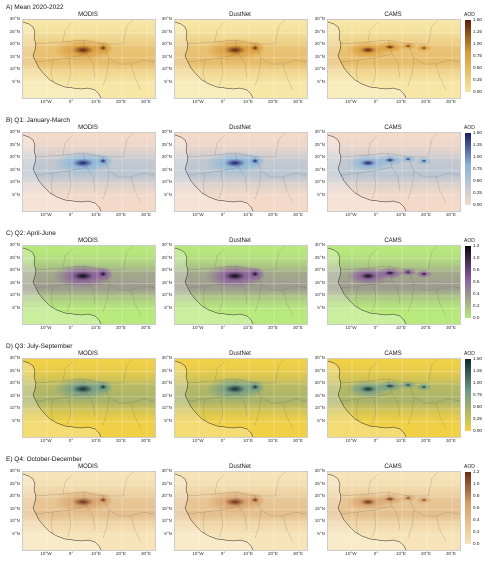 This screenshot has width=485, height=569. Describe the element at coordinates (477, 79) in the screenshot. I see `colorbar-tick-label: 0.25` at that location.